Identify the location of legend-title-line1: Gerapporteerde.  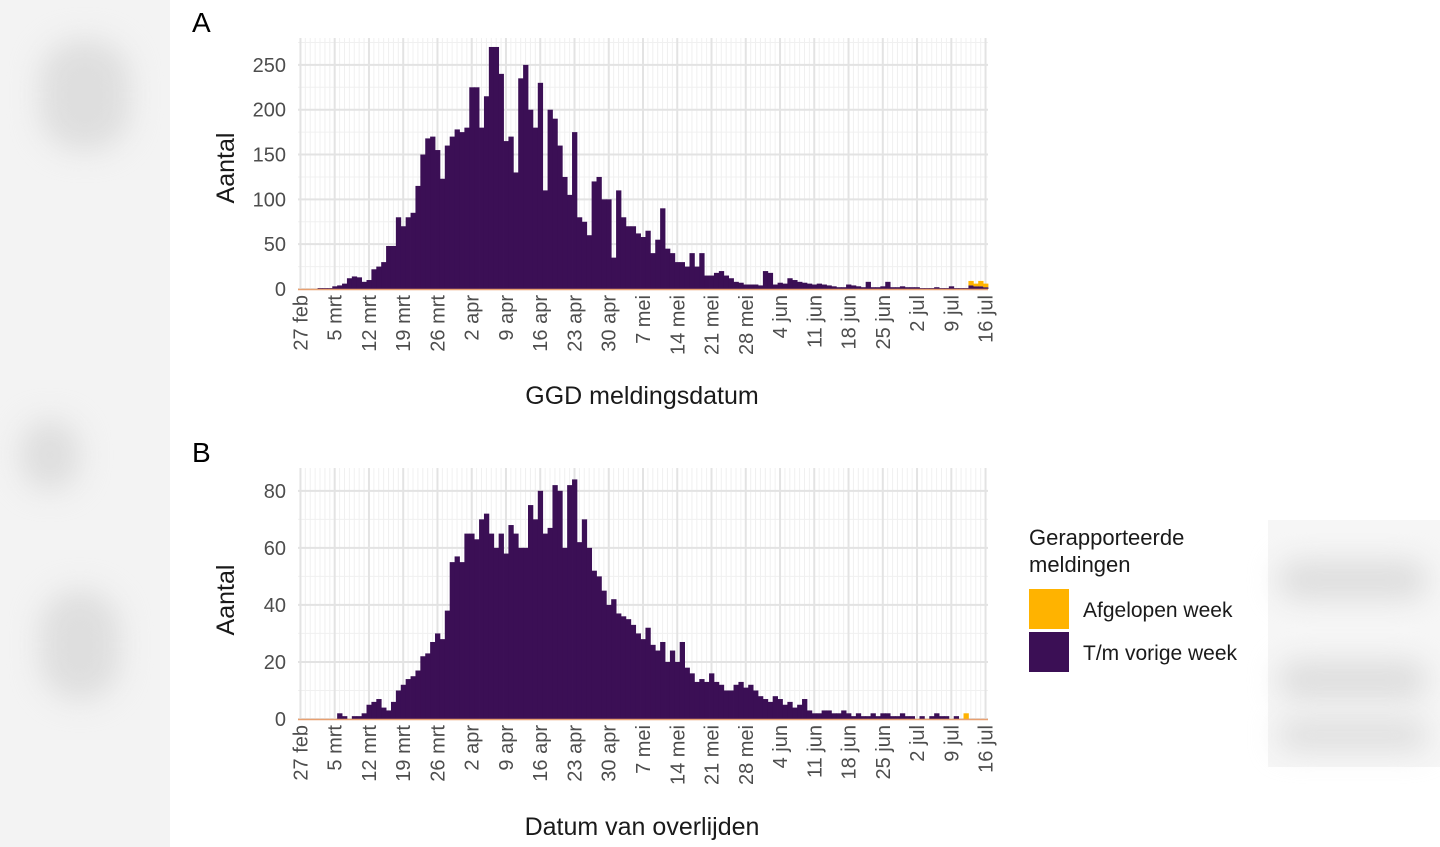
(1106, 537).